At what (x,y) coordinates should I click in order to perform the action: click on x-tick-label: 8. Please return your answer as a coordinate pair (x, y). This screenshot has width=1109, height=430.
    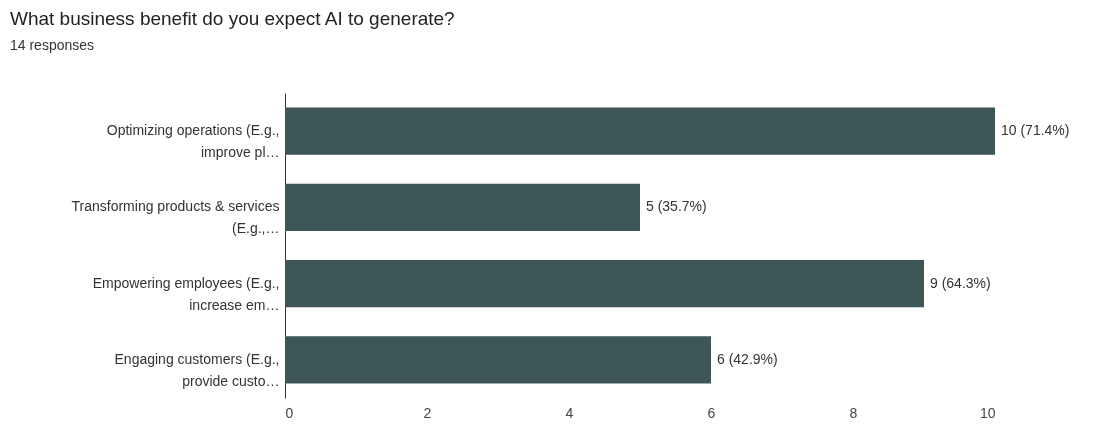
    Looking at the image, I should click on (853, 412).